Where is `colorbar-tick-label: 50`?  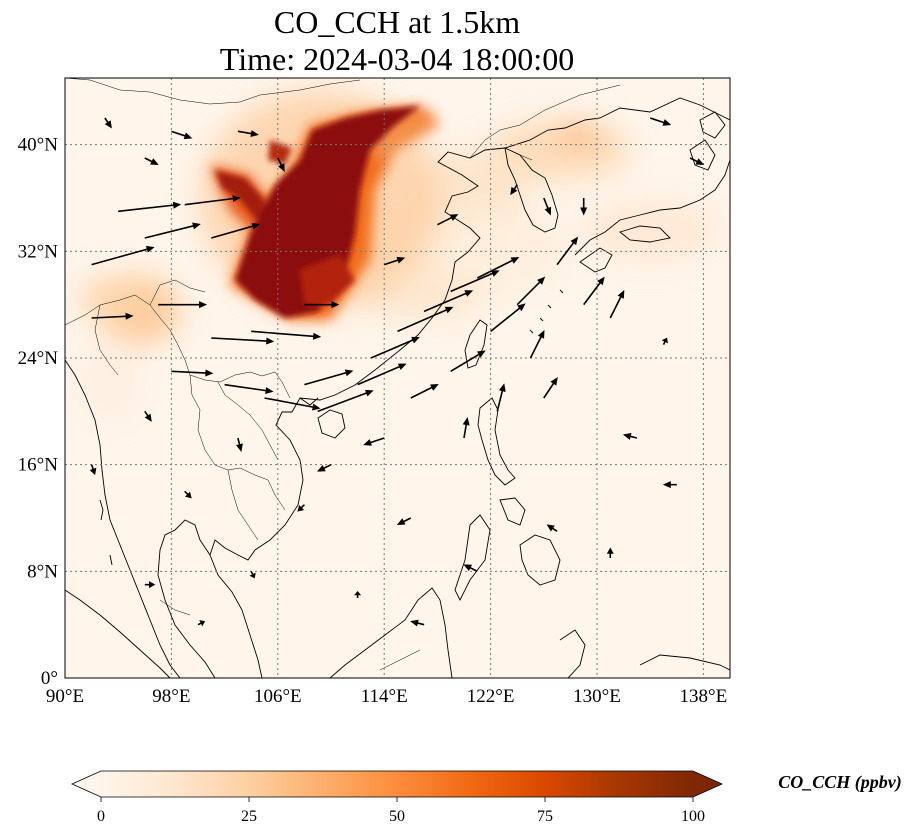 colorbar-tick-label: 50 is located at coordinates (397, 816).